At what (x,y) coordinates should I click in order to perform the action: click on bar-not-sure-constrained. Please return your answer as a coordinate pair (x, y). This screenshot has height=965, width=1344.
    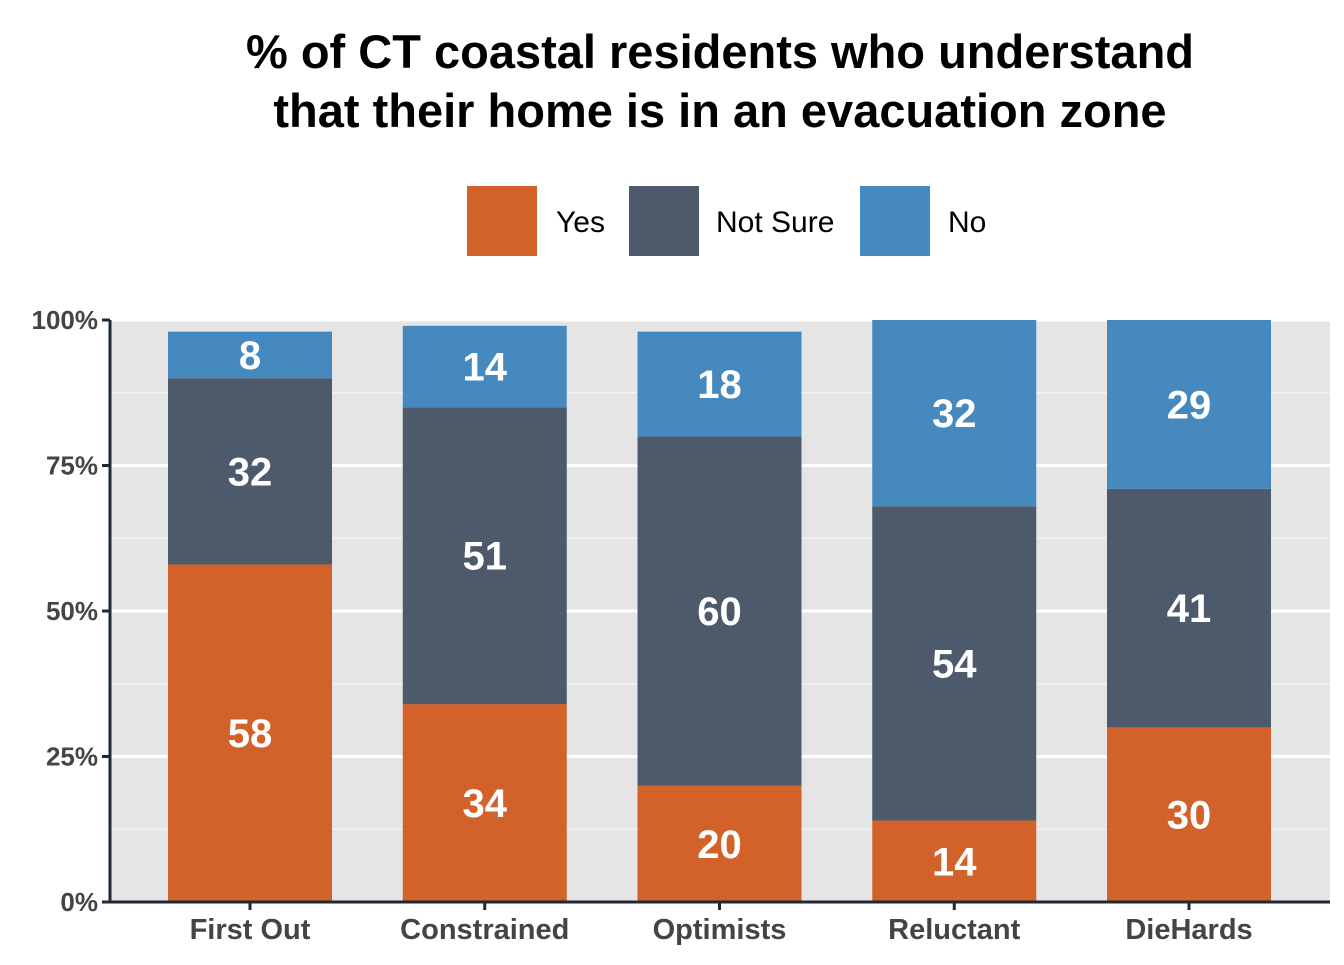
    Looking at the image, I should click on (484, 556).